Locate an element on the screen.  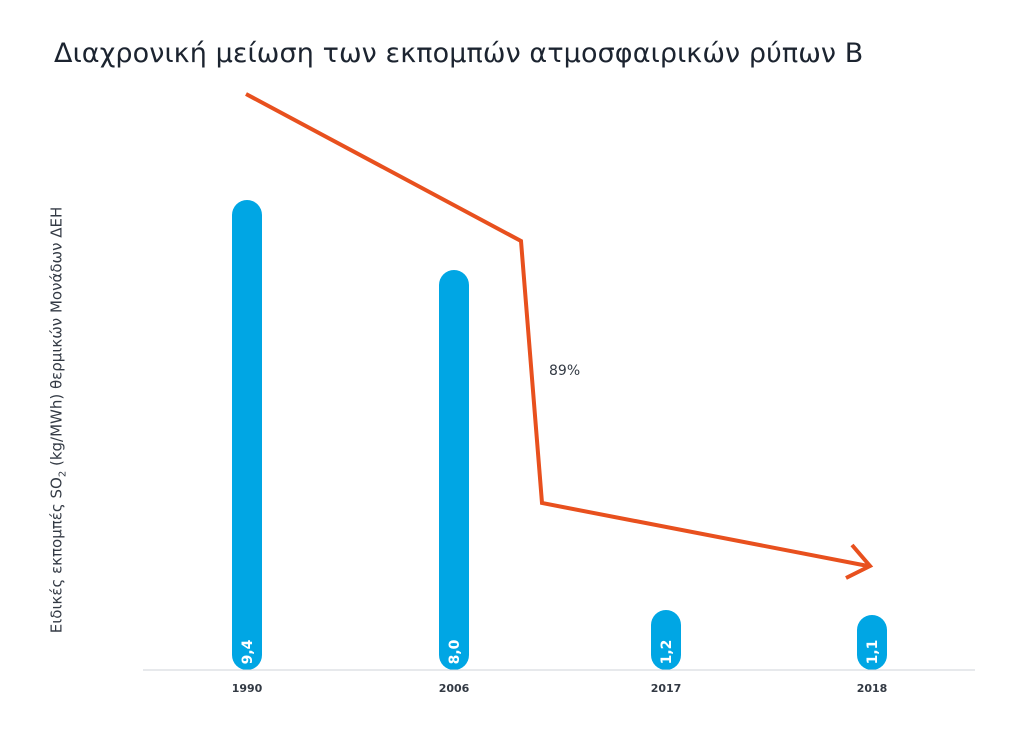
bar-1990 is located at coordinates (247, 435).